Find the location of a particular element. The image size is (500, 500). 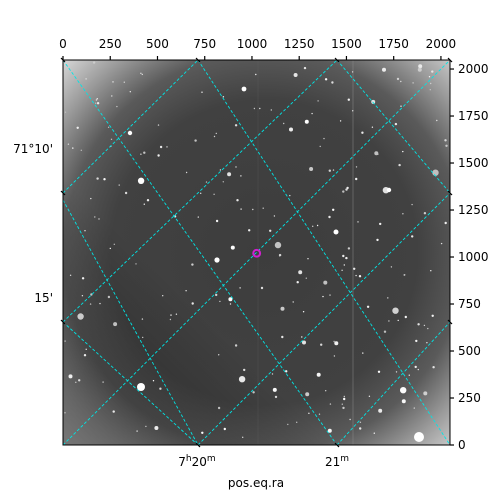

top-tick-label: 0 is located at coordinates (63, 44).